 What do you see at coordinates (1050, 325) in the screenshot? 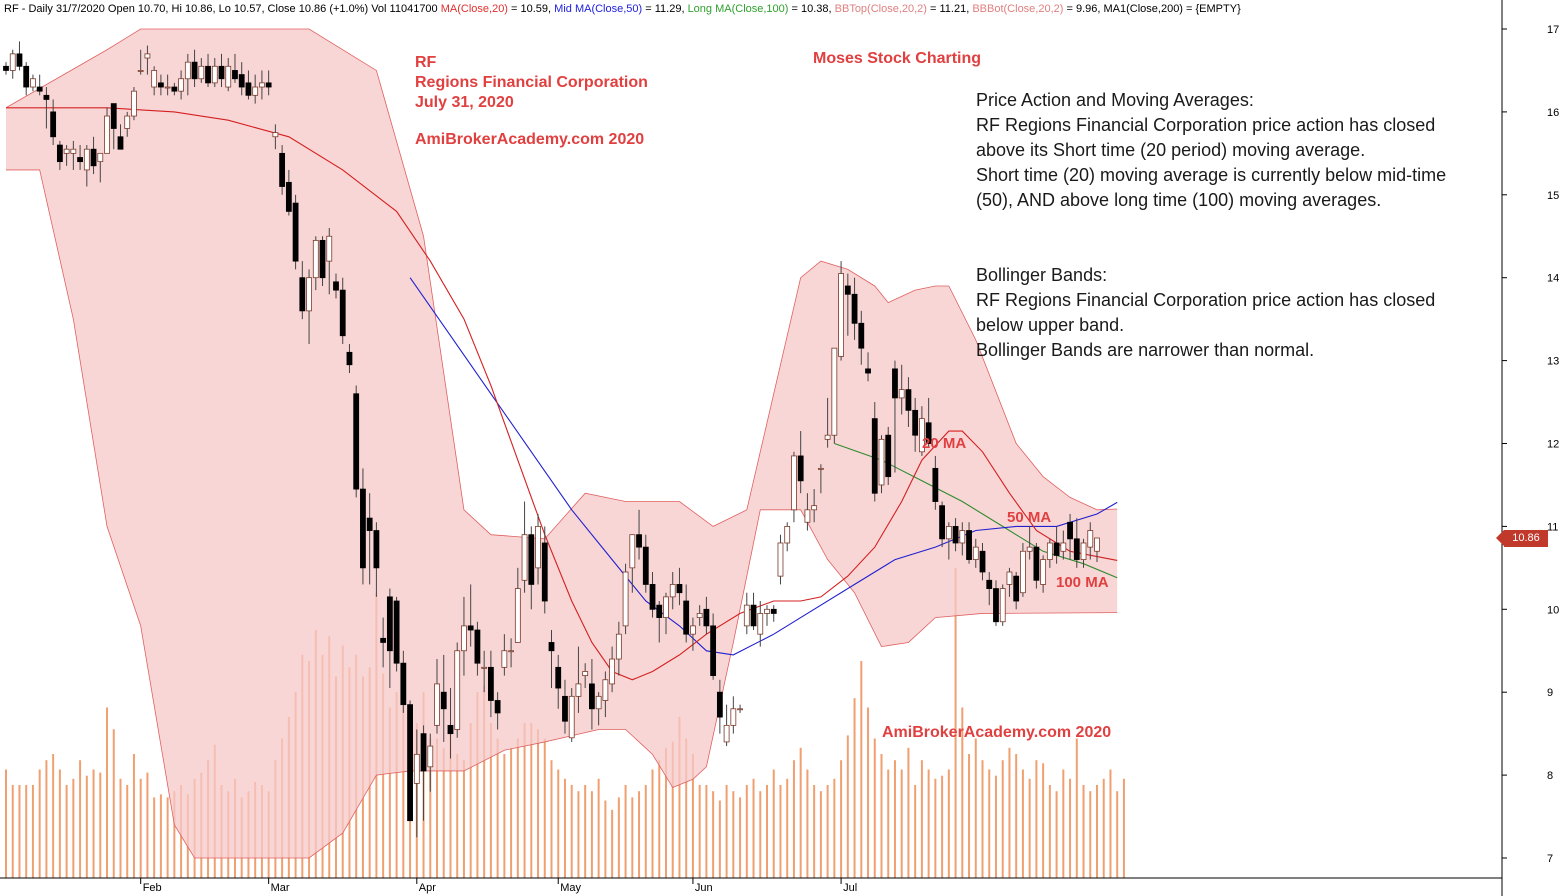
I see `commentary-bb-line: below upper band.` at bounding box center [1050, 325].